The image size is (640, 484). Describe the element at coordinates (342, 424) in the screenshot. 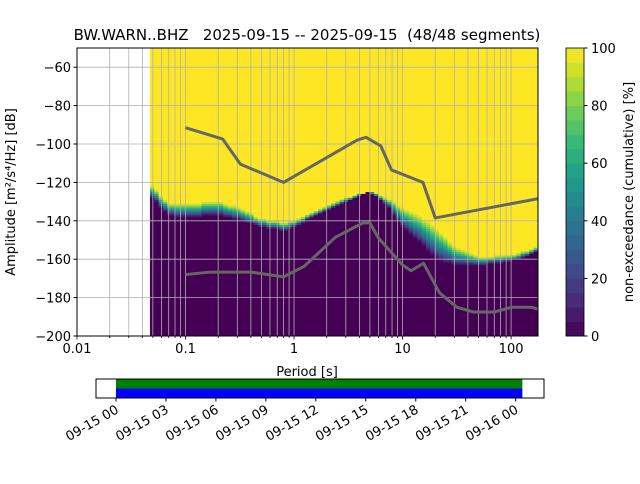

I see `timeline-tick-label: 09-15 15` at that location.